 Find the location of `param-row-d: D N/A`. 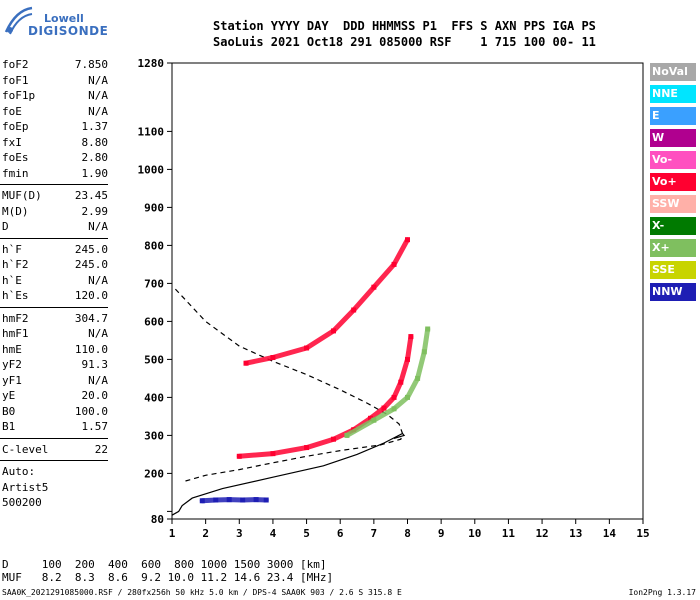

param-row-d: D N/A is located at coordinates (54, 227).